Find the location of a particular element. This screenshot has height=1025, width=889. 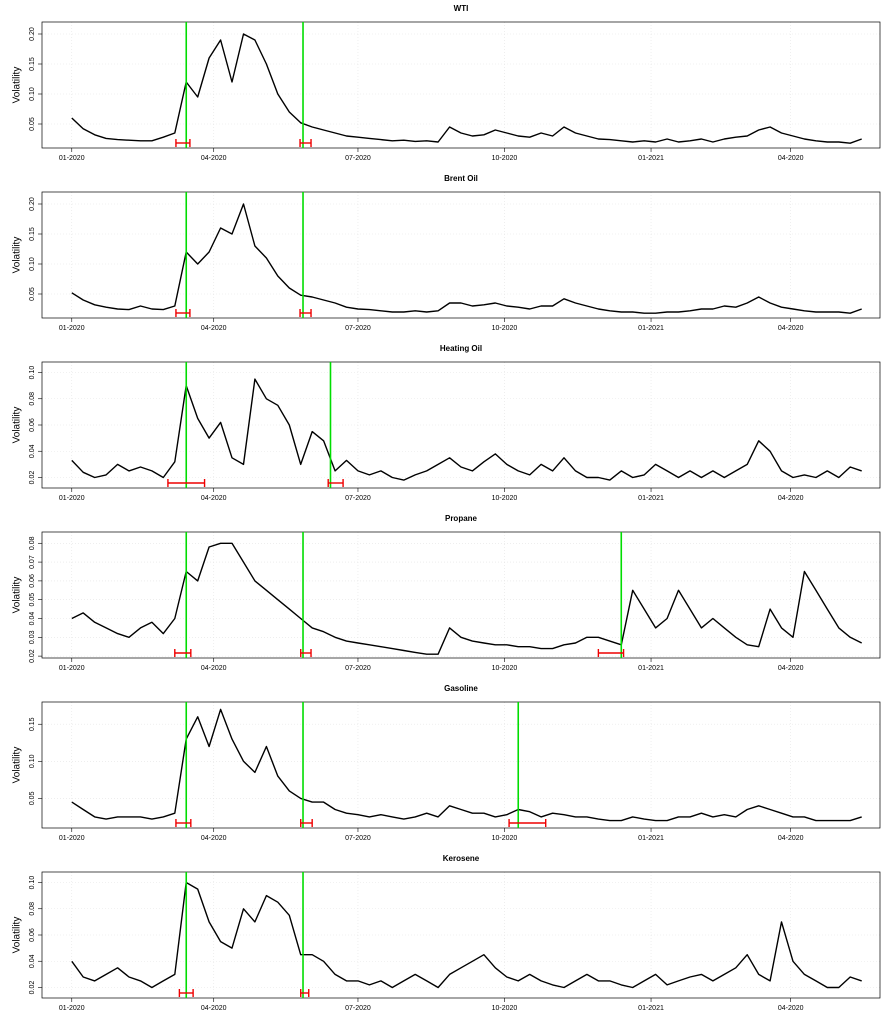

panel-title: Heating Oil is located at coordinates (461, 348).